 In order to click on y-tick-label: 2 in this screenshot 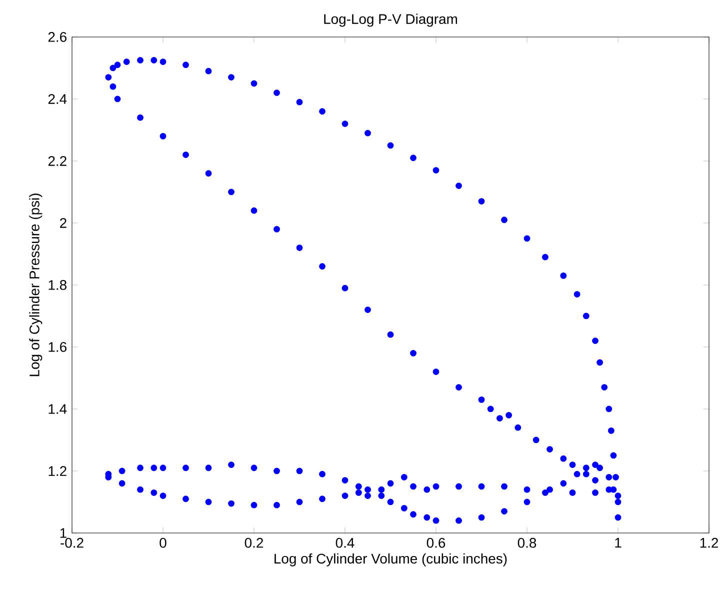, I will do `click(63, 223)`.